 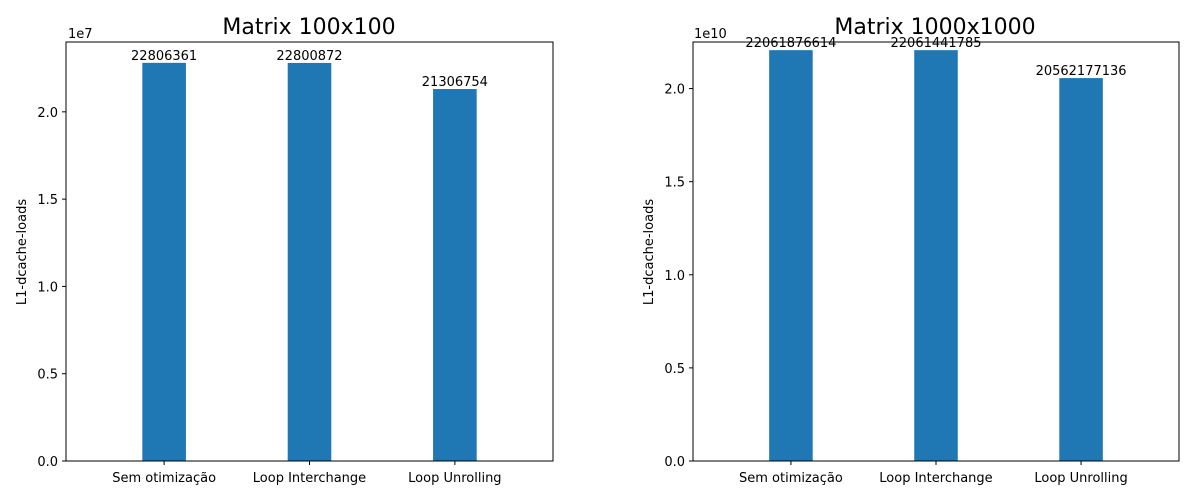 What do you see at coordinates (710, 34) in the screenshot?
I see `y-offset-label: 1e10` at bounding box center [710, 34].